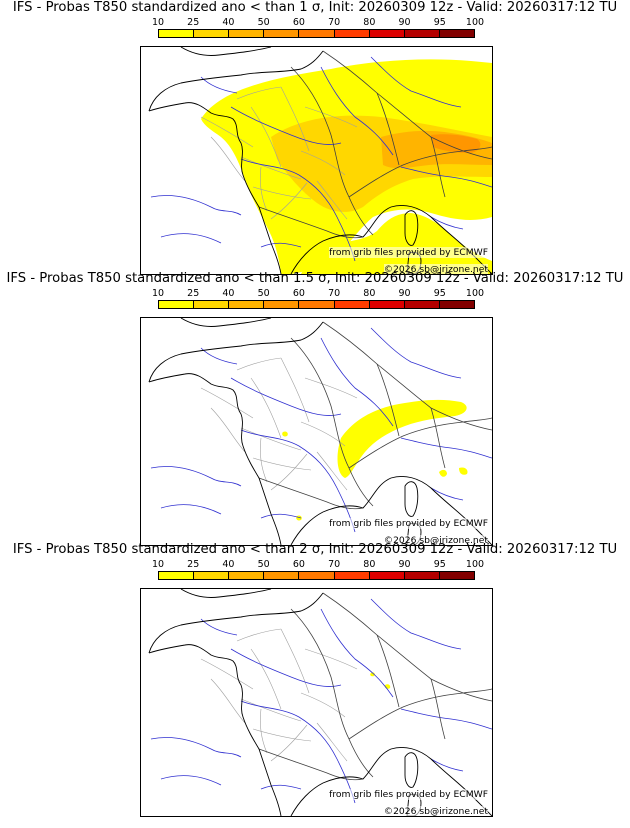 This screenshot has width=630, height=828. I want to click on map-svg, so click(320, 431).